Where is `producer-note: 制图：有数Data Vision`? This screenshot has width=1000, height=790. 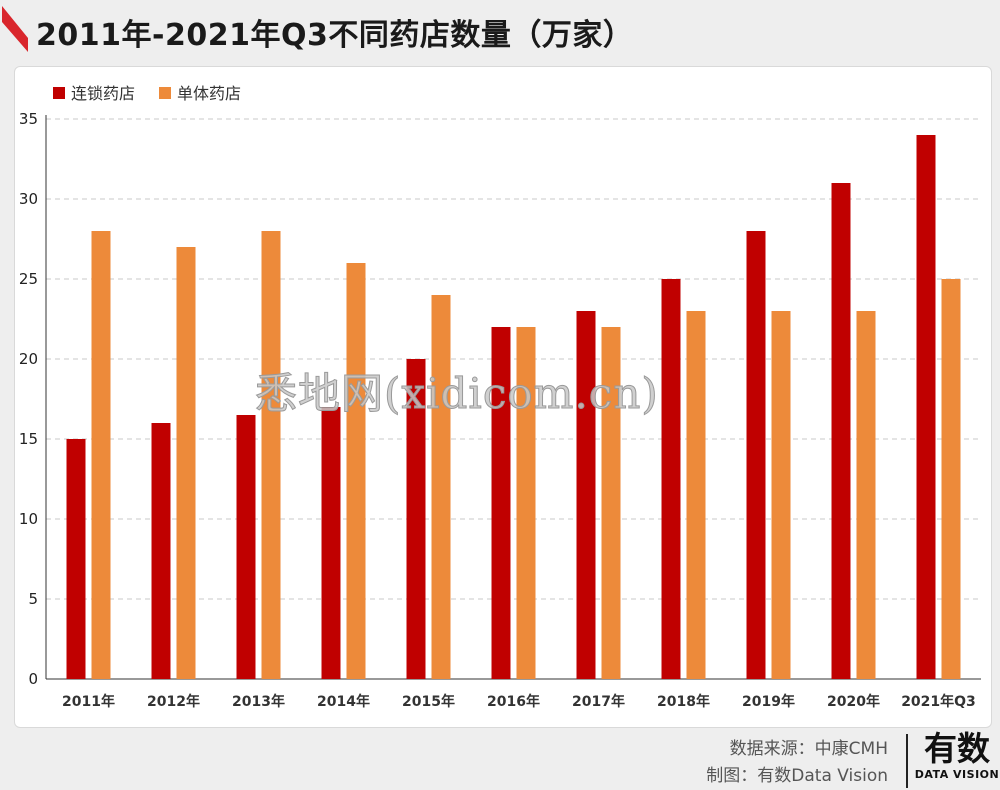 producer-note: 制图：有数Data Vision is located at coordinates (797, 776).